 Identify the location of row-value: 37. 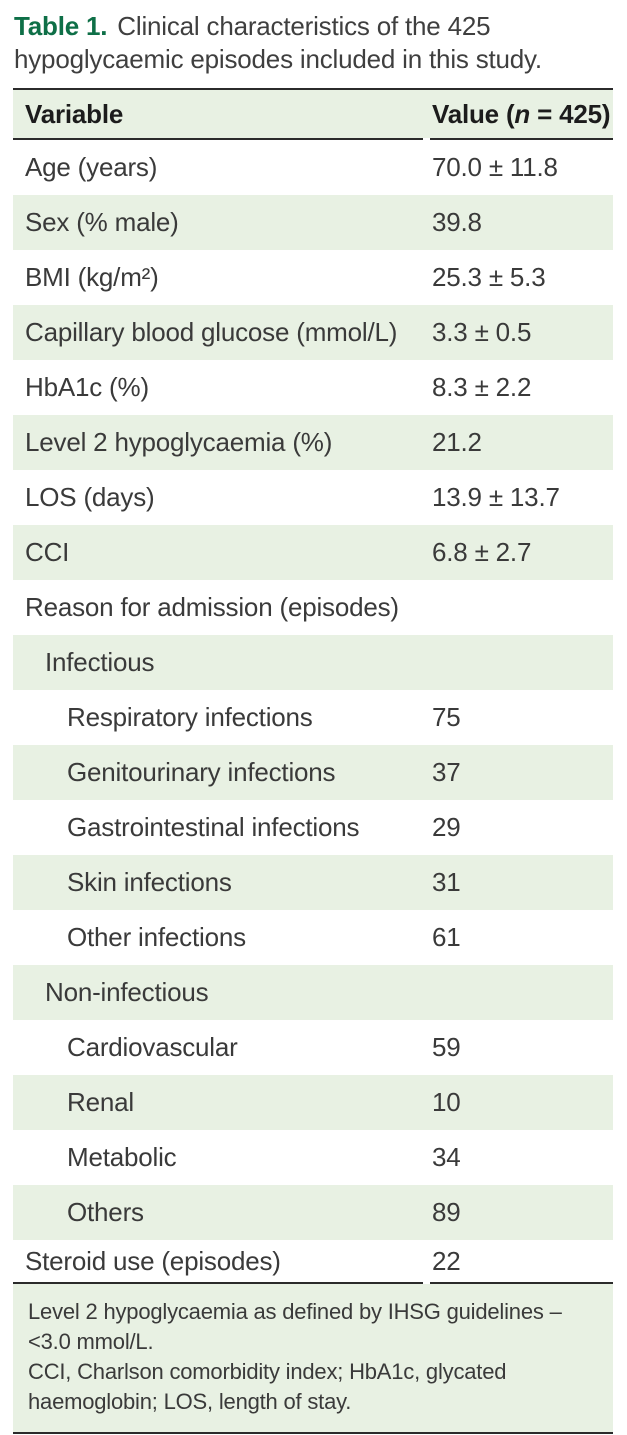
(446, 772).